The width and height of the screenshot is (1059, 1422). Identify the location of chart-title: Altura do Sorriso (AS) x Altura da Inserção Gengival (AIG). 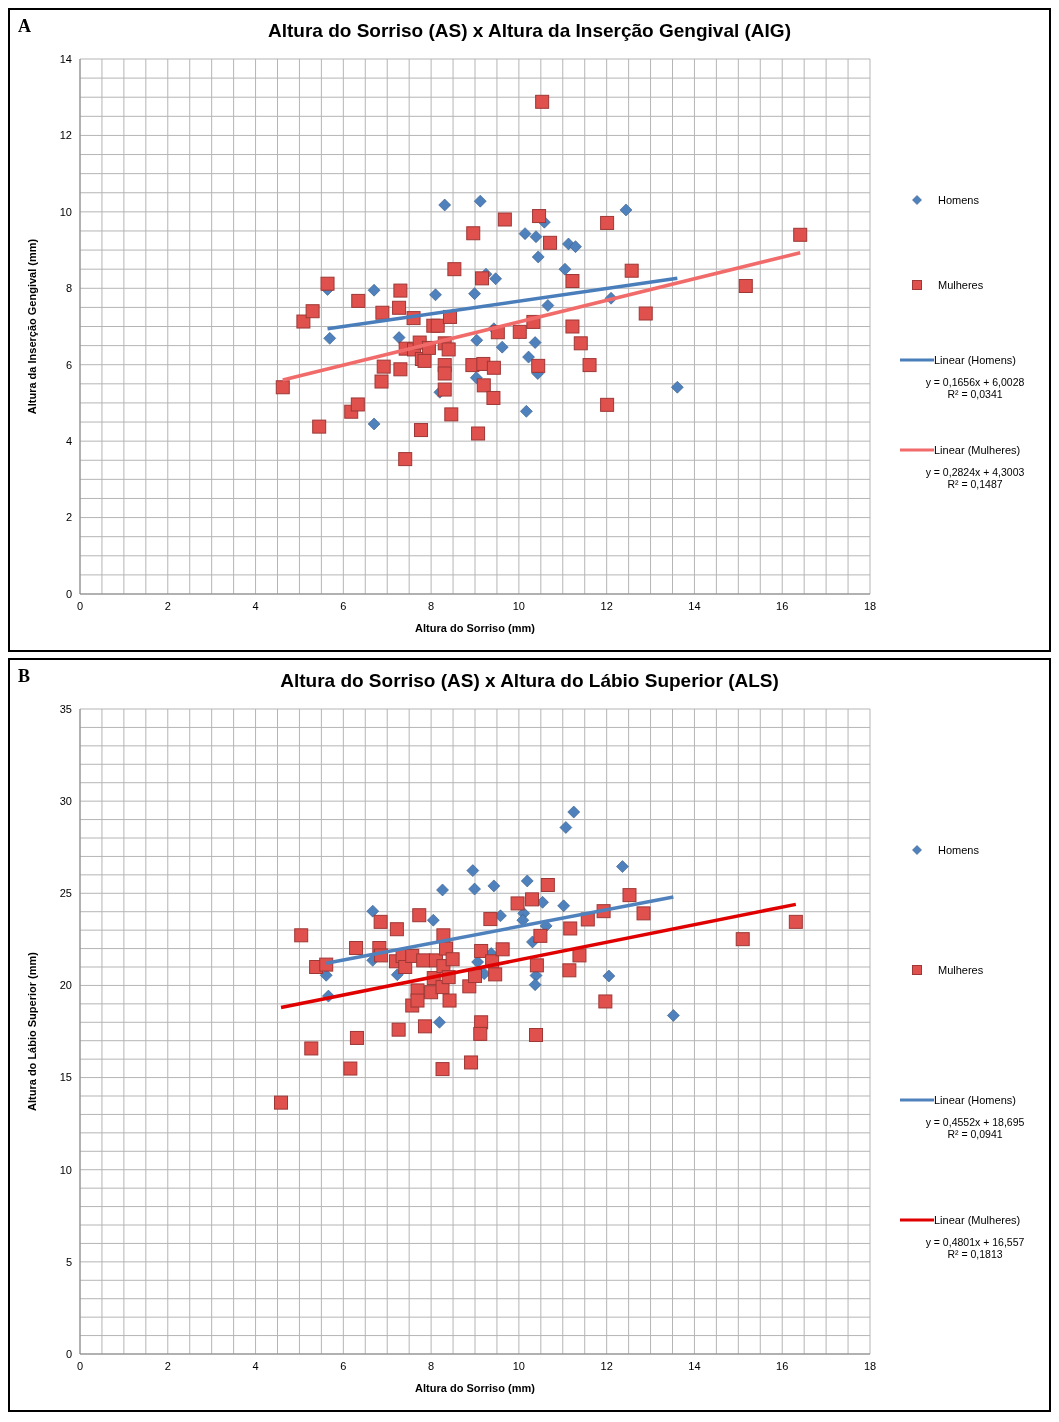
(529, 30).